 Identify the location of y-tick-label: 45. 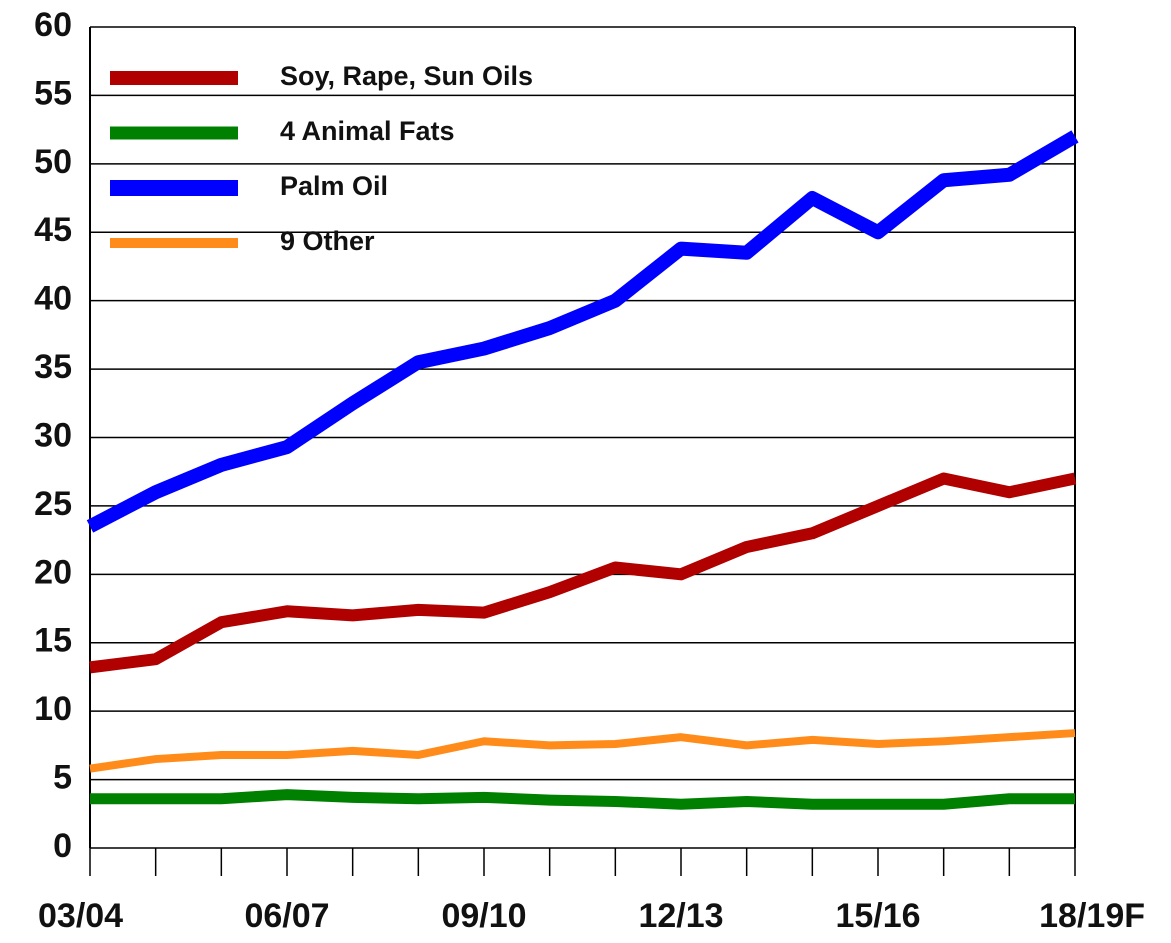
(53, 230).